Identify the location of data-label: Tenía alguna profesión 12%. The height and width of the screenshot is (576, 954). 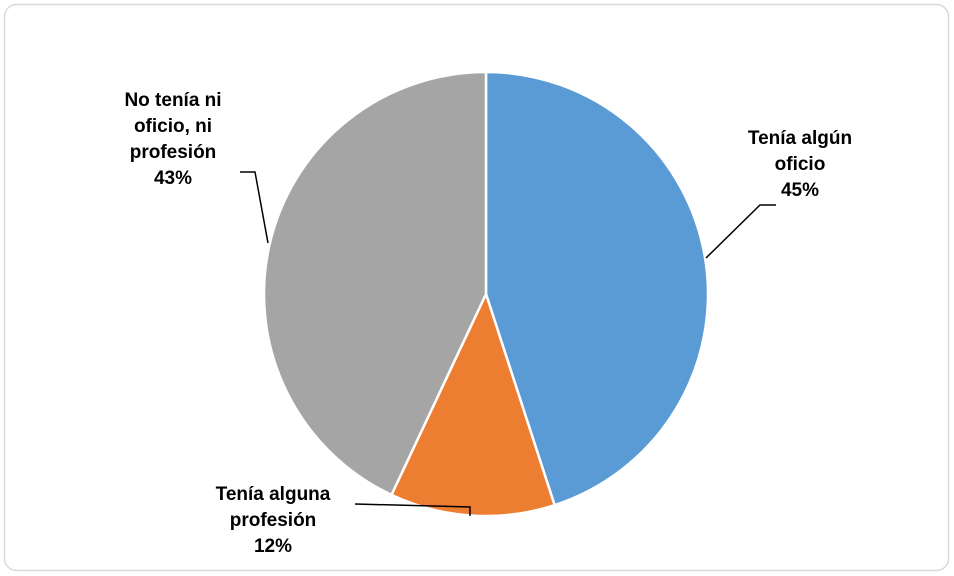
(273, 521).